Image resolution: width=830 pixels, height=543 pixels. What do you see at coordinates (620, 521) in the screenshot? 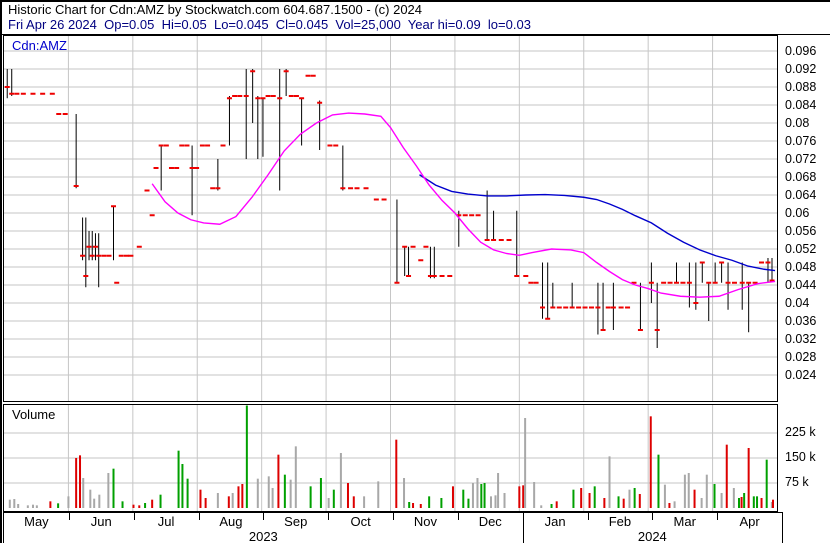
I see `month-label: Feb` at bounding box center [620, 521].